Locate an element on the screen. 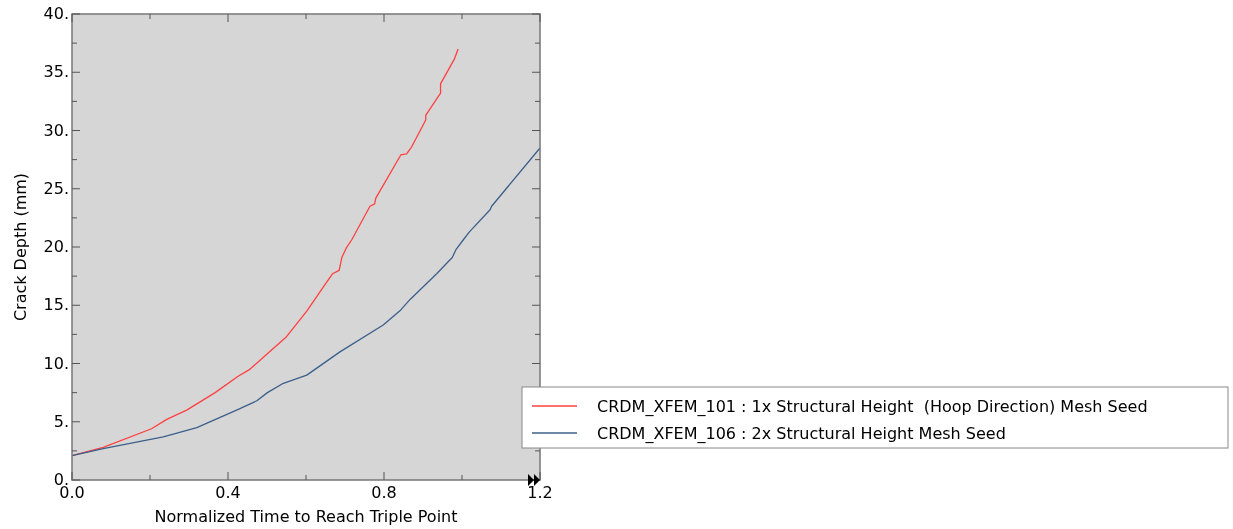  y-tick-label: 5. is located at coordinates (61, 421).